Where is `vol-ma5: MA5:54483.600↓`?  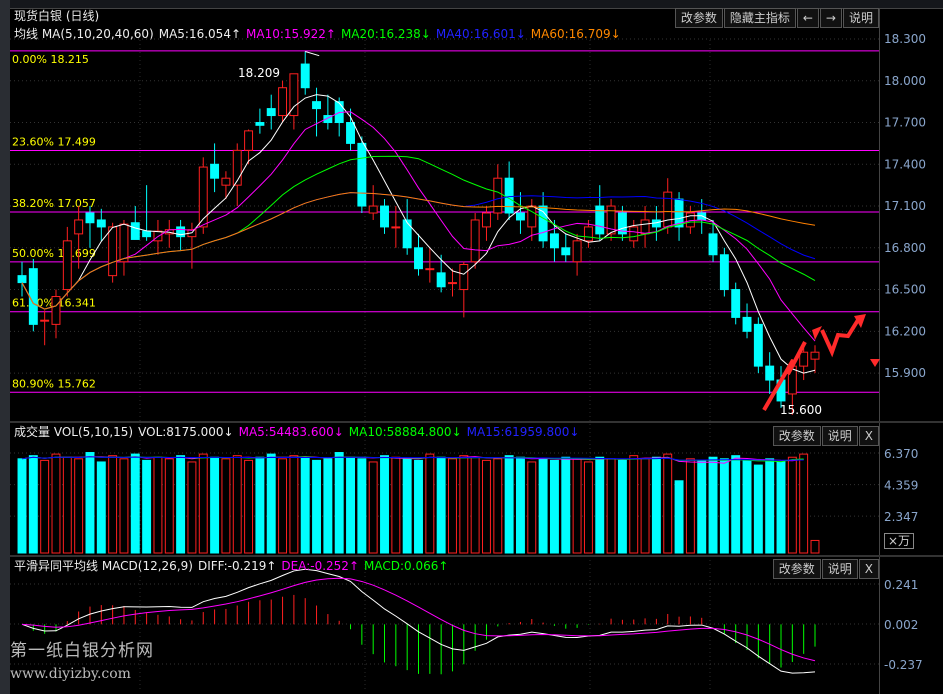
vol-ma5: MA5:54483.600↓ is located at coordinates (291, 432).